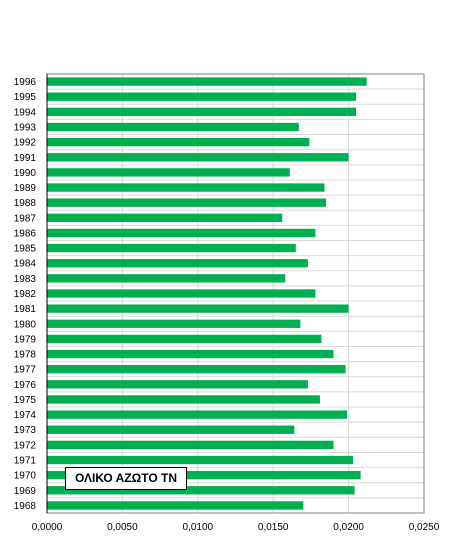 The width and height of the screenshot is (461, 549). What do you see at coordinates (202, 96) in the screenshot?
I see `bar-1995` at bounding box center [202, 96].